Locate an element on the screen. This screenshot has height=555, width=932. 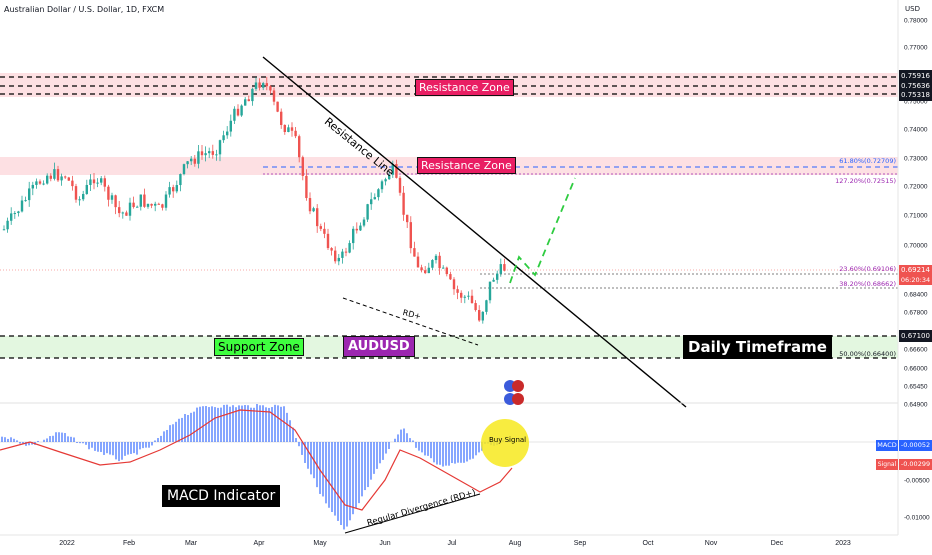
macd-value-badge: -0.00052 is located at coordinates (915, 445).